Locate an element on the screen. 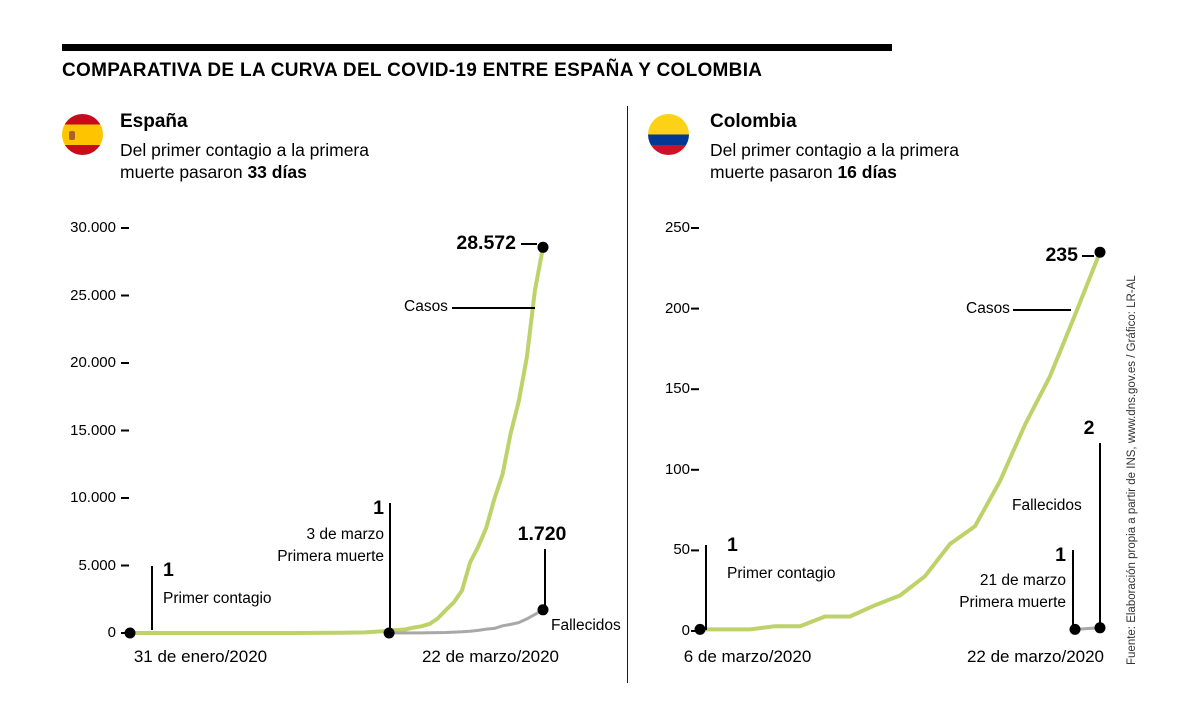  first-death-value-spain: 1 is located at coordinates (378, 508).